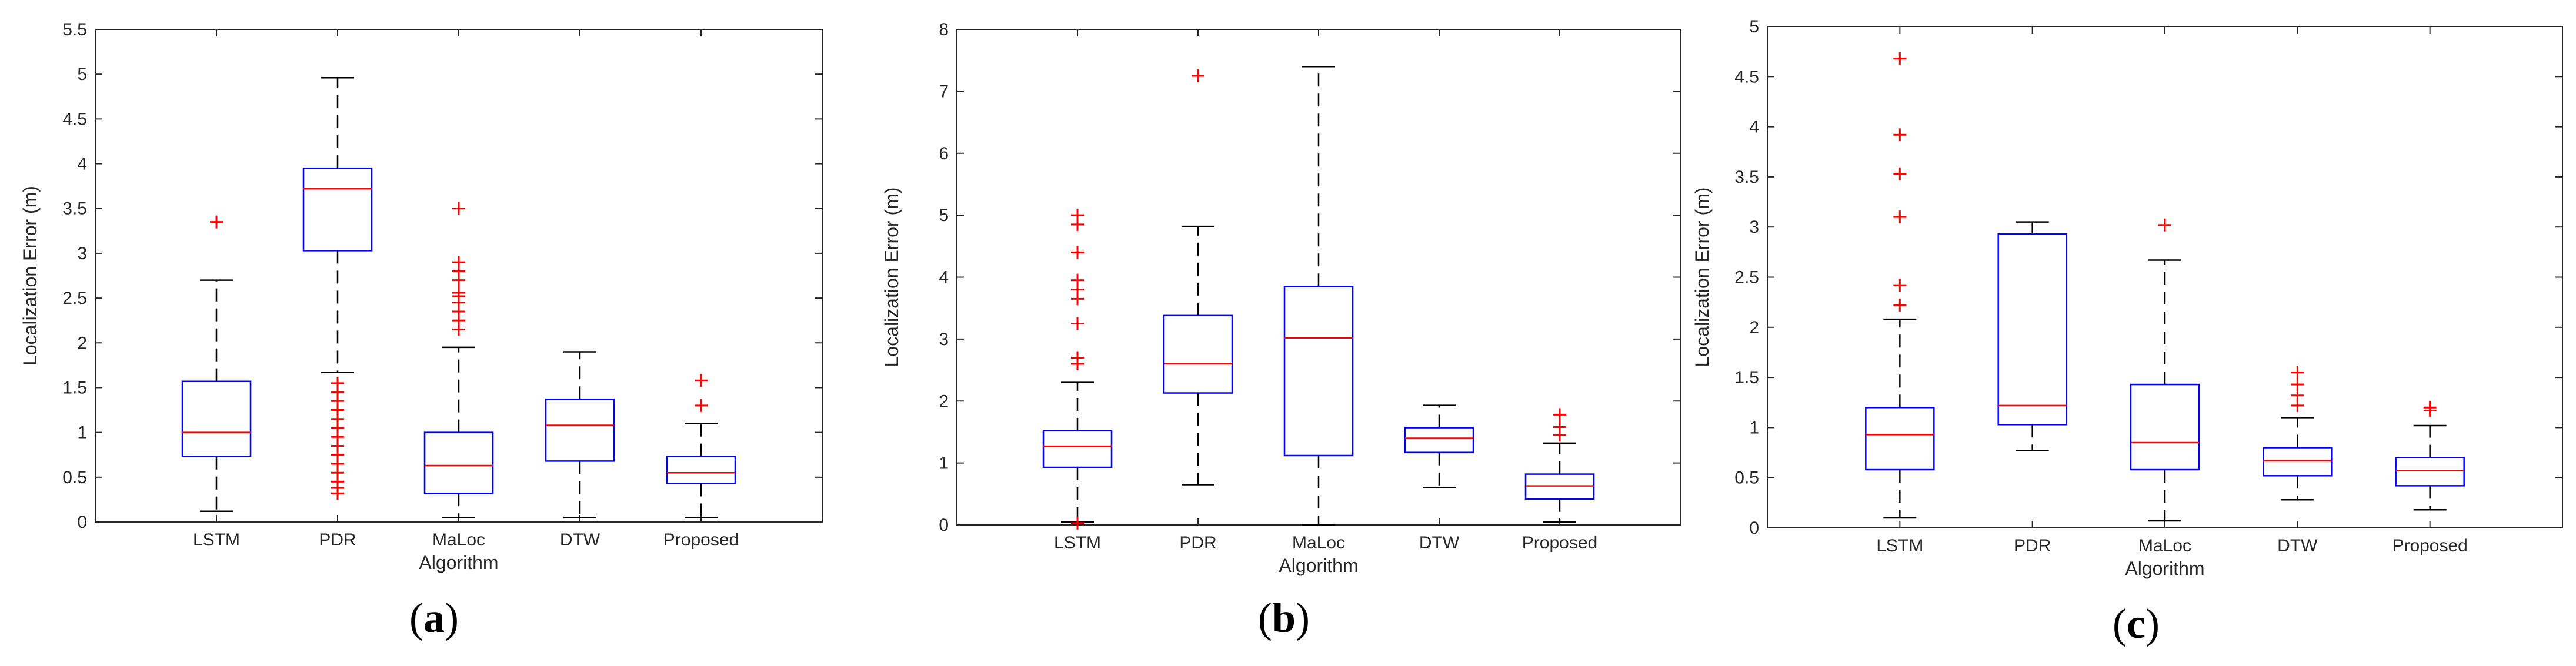  Describe the element at coordinates (434, 618) in the screenshot. I see `panel-caption: (a)` at that location.